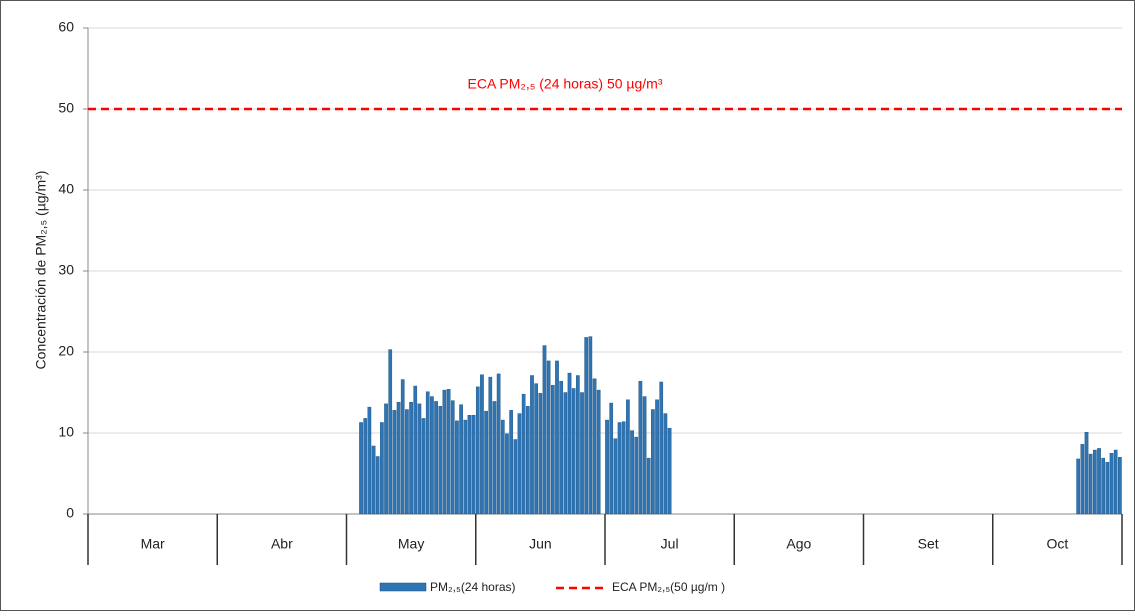 This screenshot has width=1135, height=616. What do you see at coordinates (66, 351) in the screenshot?
I see `y-tick-label: 20` at bounding box center [66, 351].